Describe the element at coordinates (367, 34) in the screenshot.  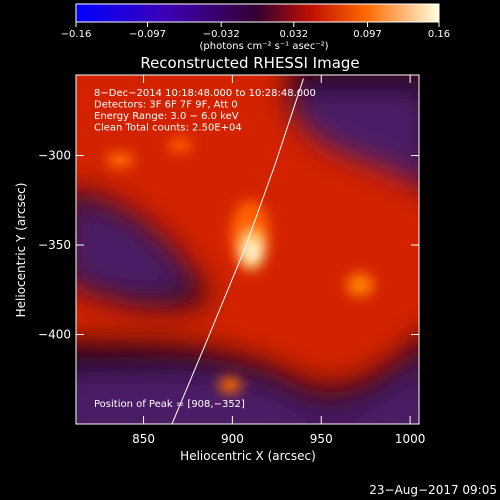
I see `colorbar-tick-label: 0.097` at that location.